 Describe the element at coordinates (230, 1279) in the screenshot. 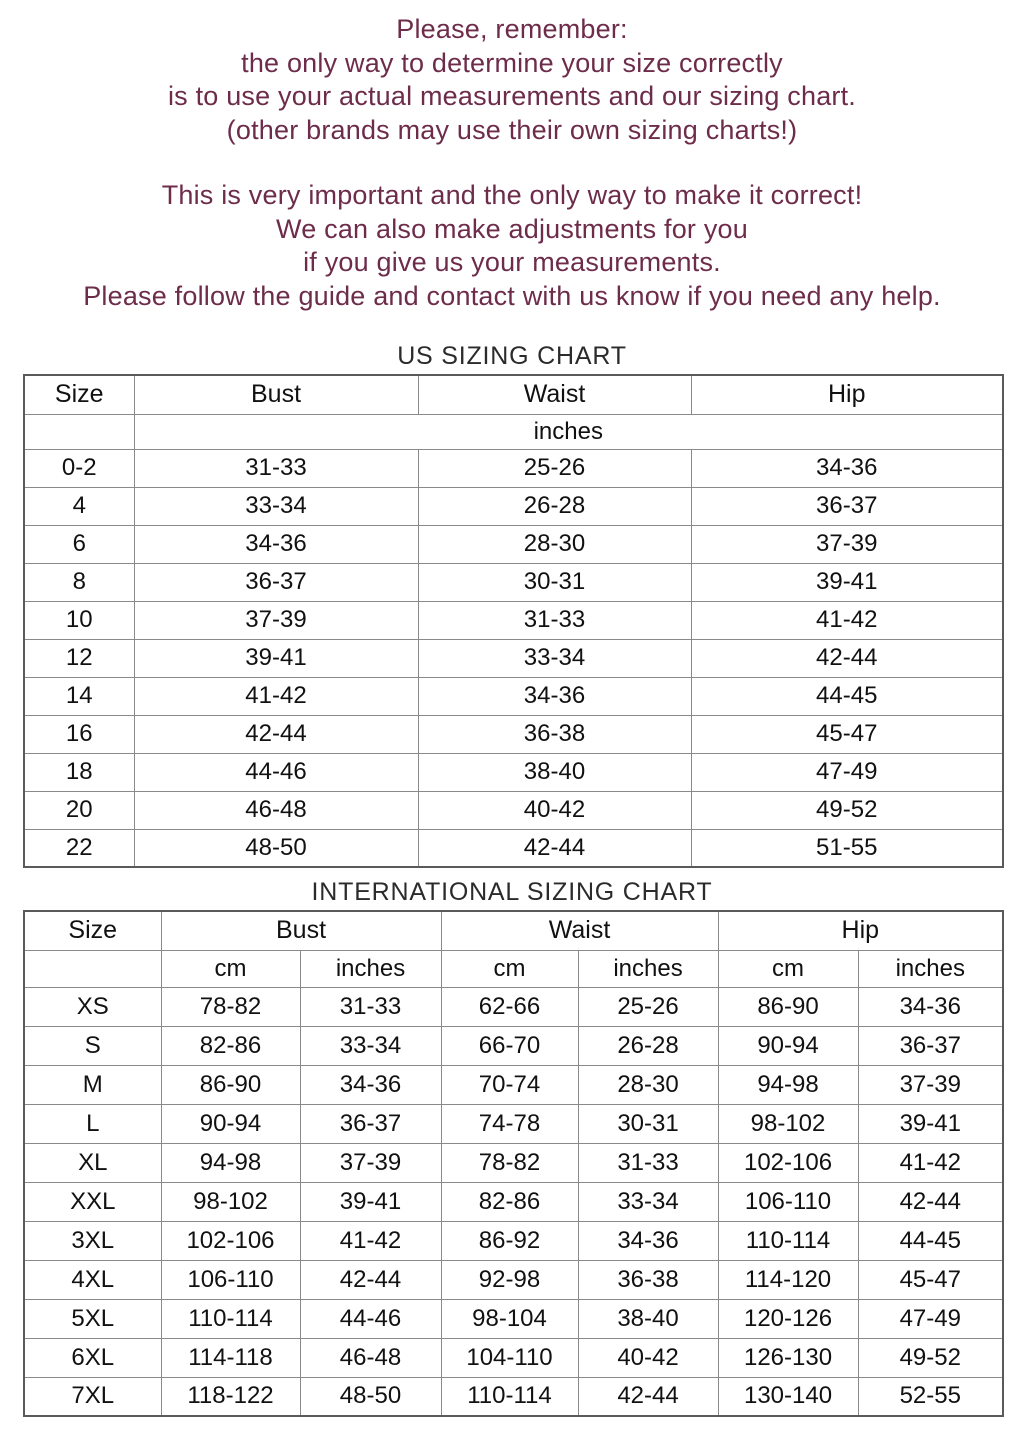

I see `measurement-cell: 106-110` at that location.